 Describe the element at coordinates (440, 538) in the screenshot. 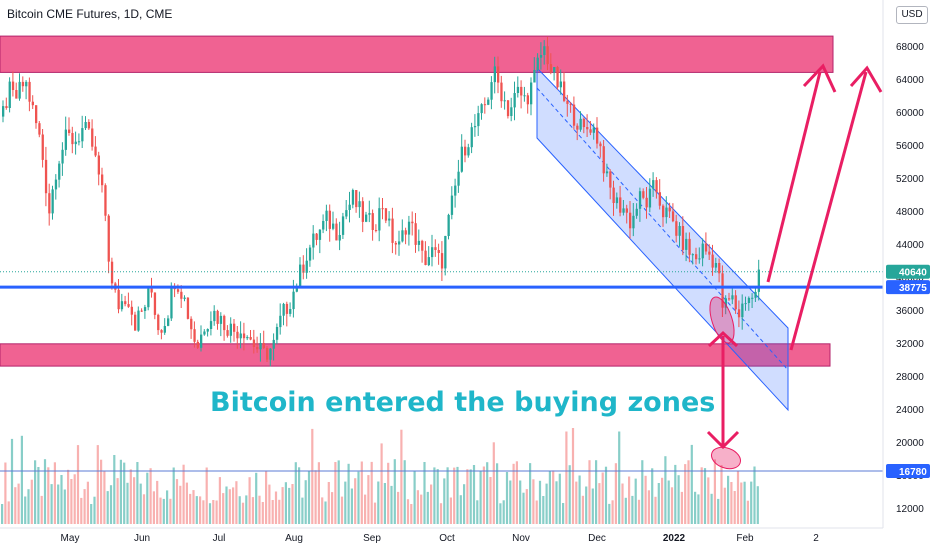

I see `time-axis: May Jun Jul Aug Sep Oct Nov Dec 2022 Feb 2` at that location.